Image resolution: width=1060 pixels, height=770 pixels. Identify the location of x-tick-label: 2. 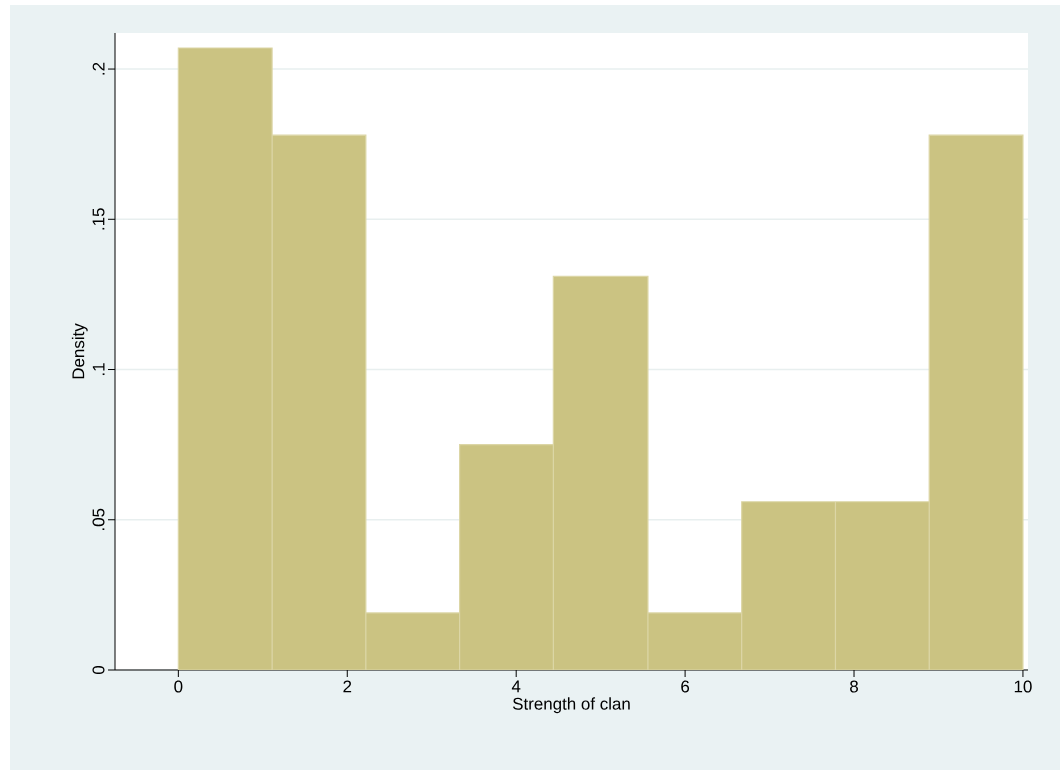
(347, 686).